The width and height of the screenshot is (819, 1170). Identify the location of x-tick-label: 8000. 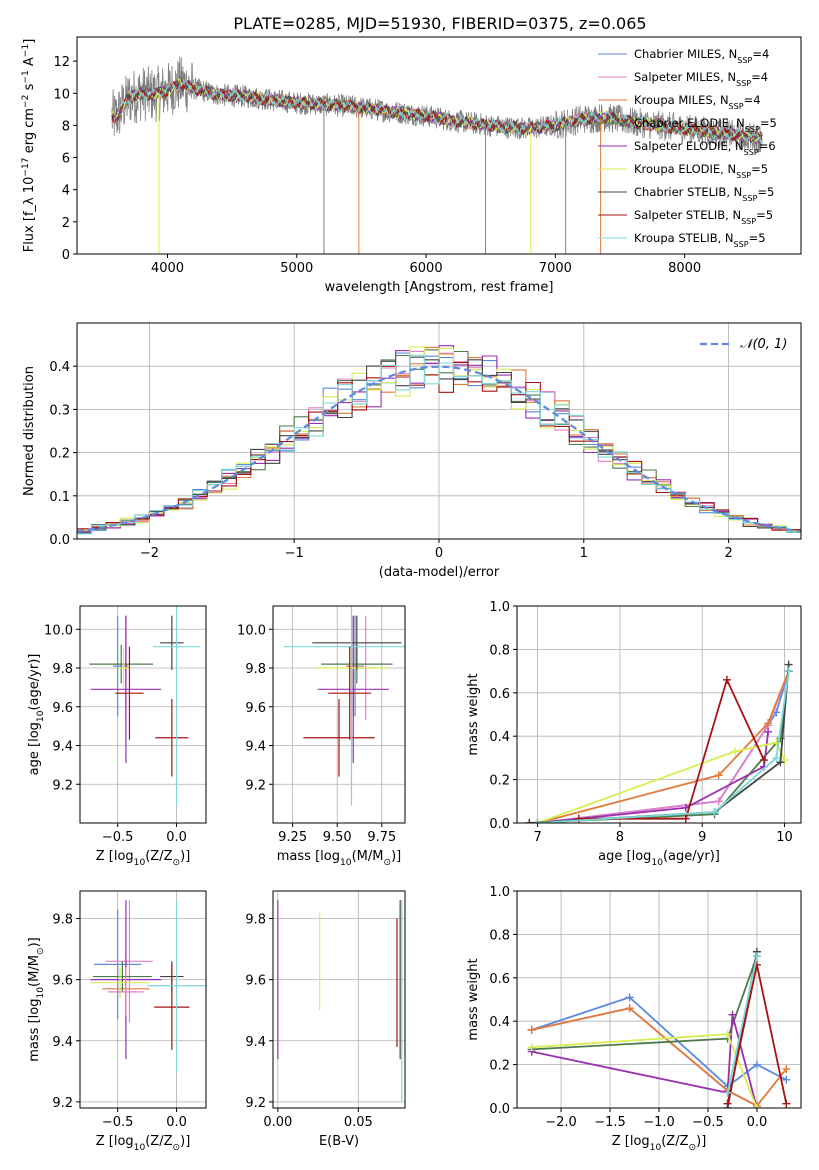
(684, 268).